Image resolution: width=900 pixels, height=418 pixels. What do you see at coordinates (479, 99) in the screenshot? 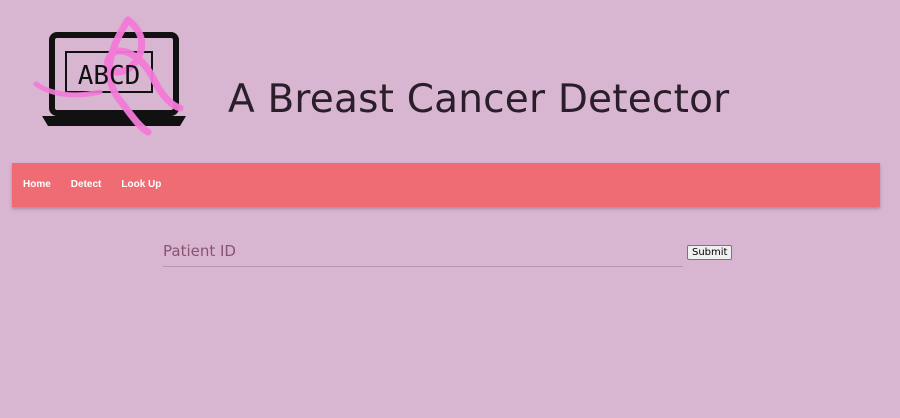
I see `page-title: A Breast Cancer Detector` at bounding box center [479, 99].